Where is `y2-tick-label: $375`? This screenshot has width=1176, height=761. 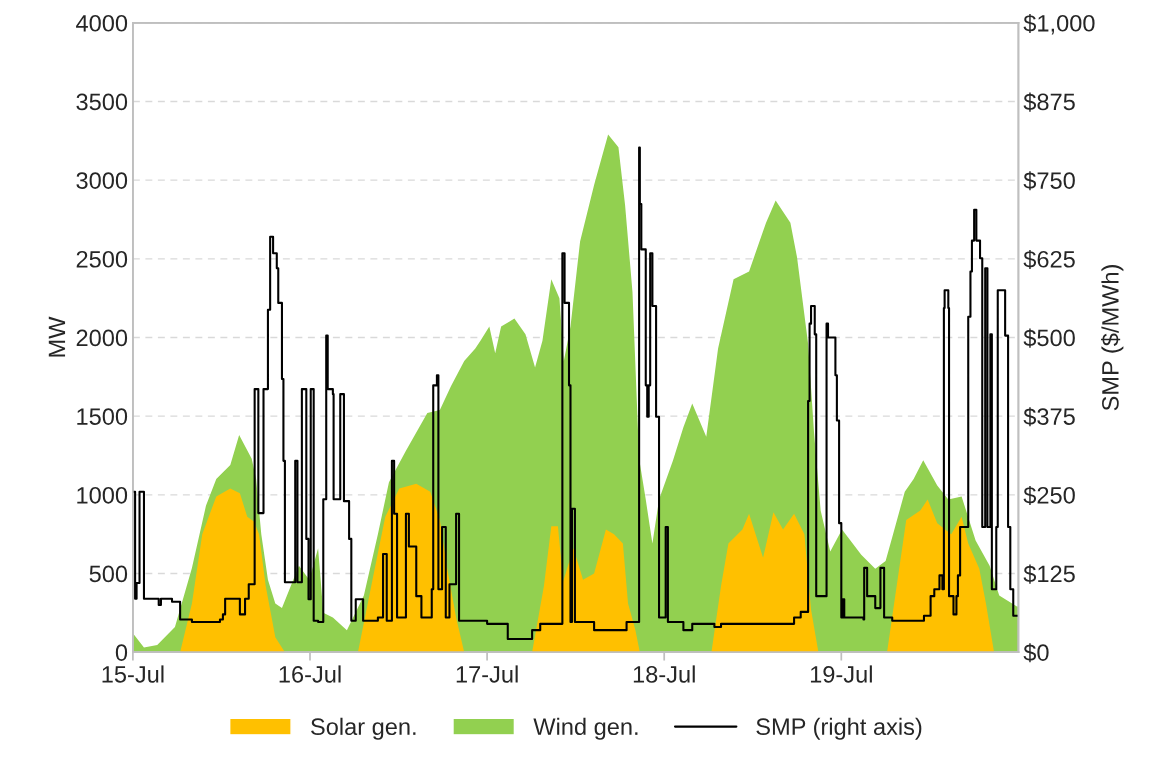 y2-tick-label: $375 is located at coordinates (1049, 417).